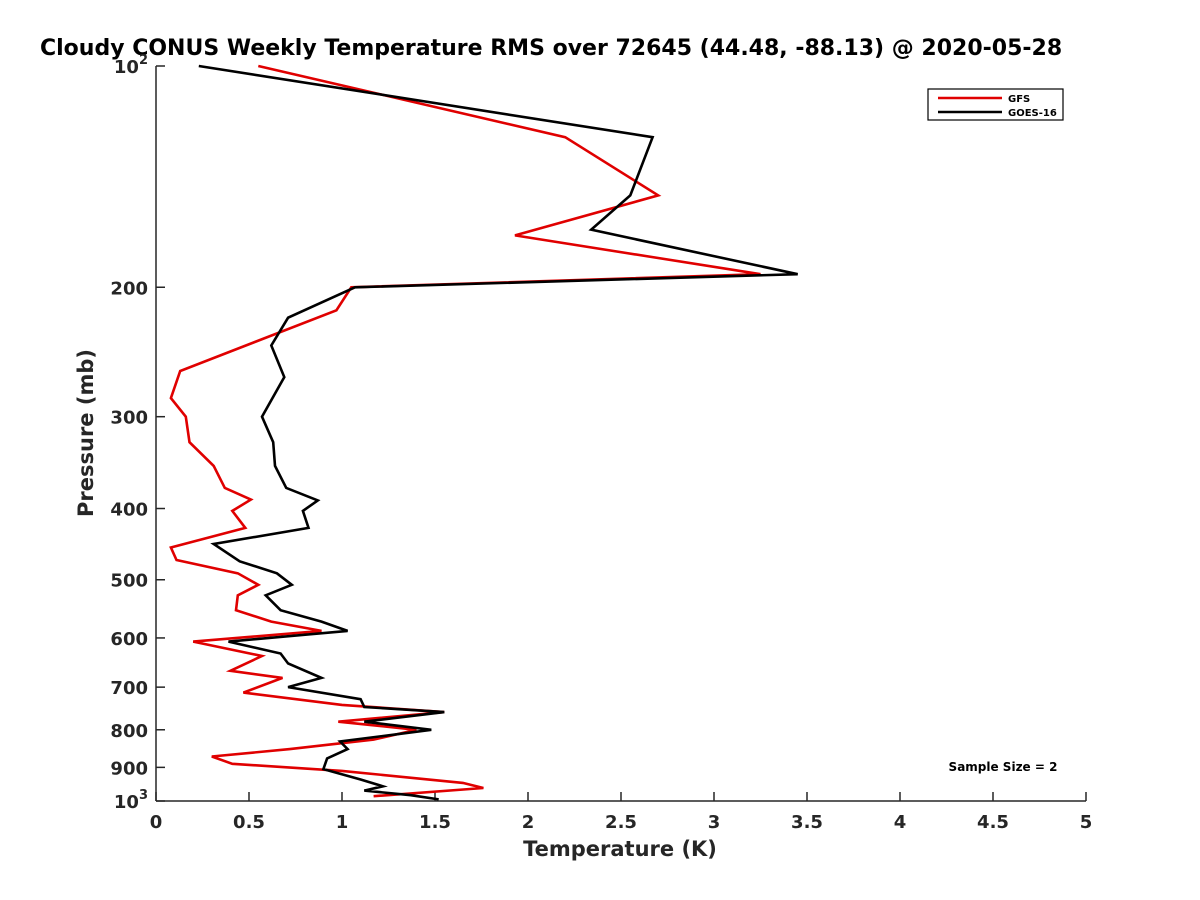  Describe the element at coordinates (1086, 822) in the screenshot. I see `x-tick-label: 5` at that location.